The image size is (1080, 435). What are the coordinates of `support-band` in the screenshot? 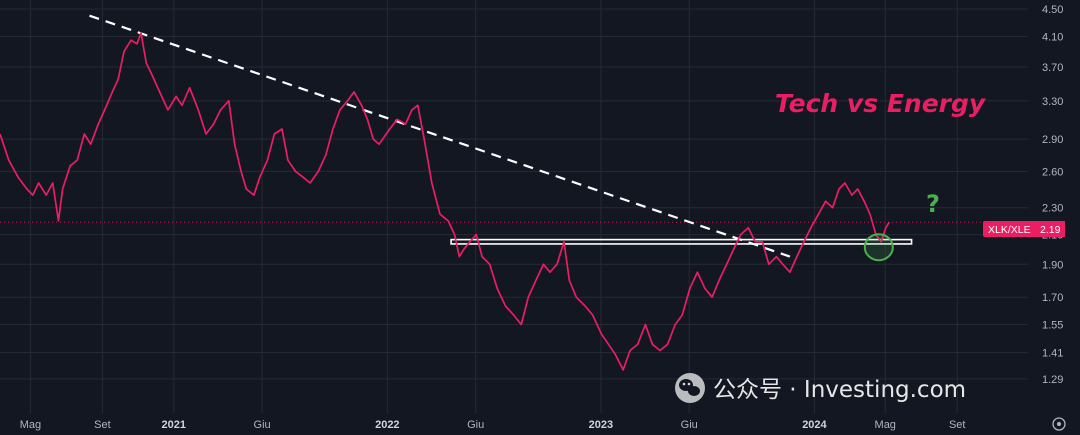 It's located at (681, 241).